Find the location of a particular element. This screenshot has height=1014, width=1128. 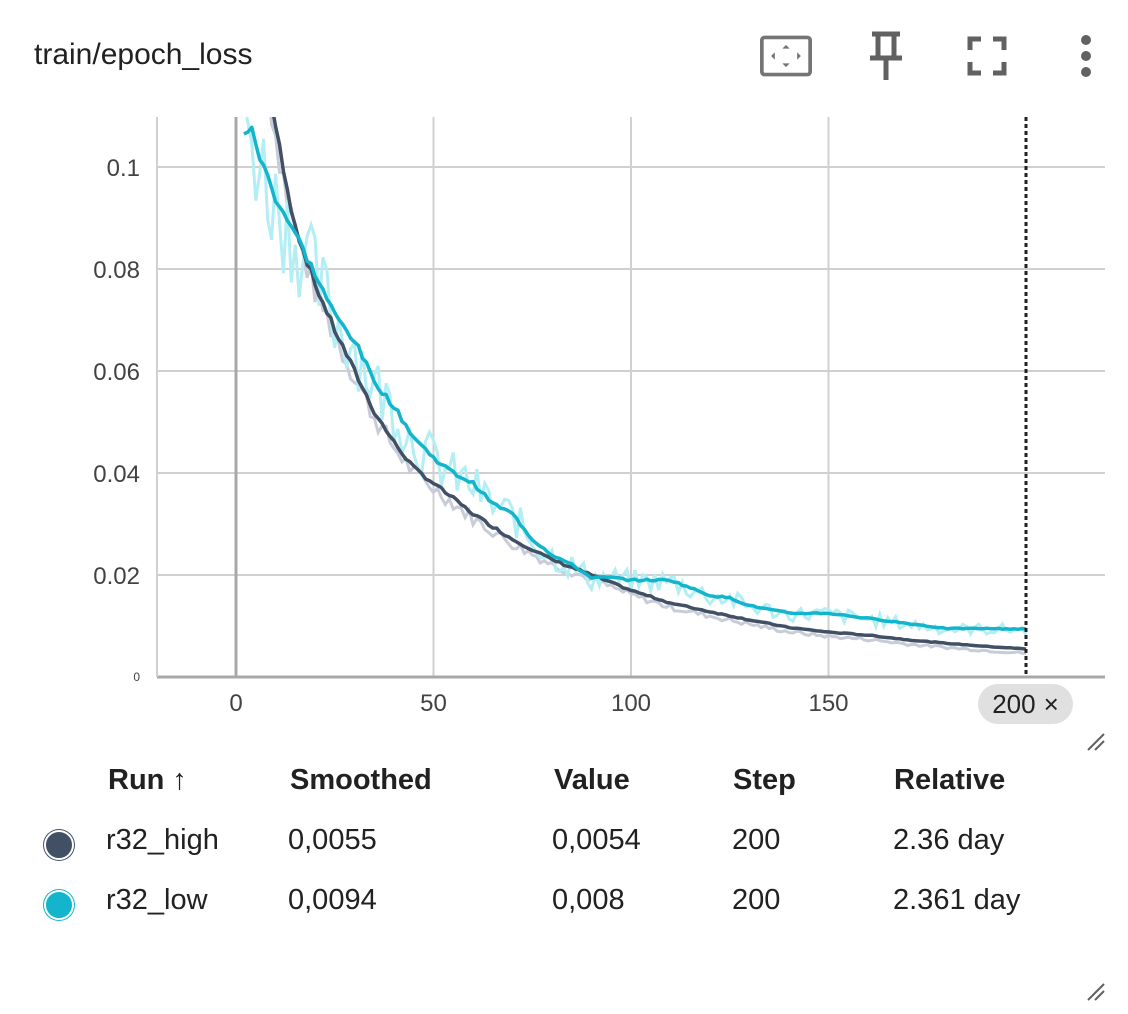

y-tick-label: 0.1 is located at coordinates (123, 168).